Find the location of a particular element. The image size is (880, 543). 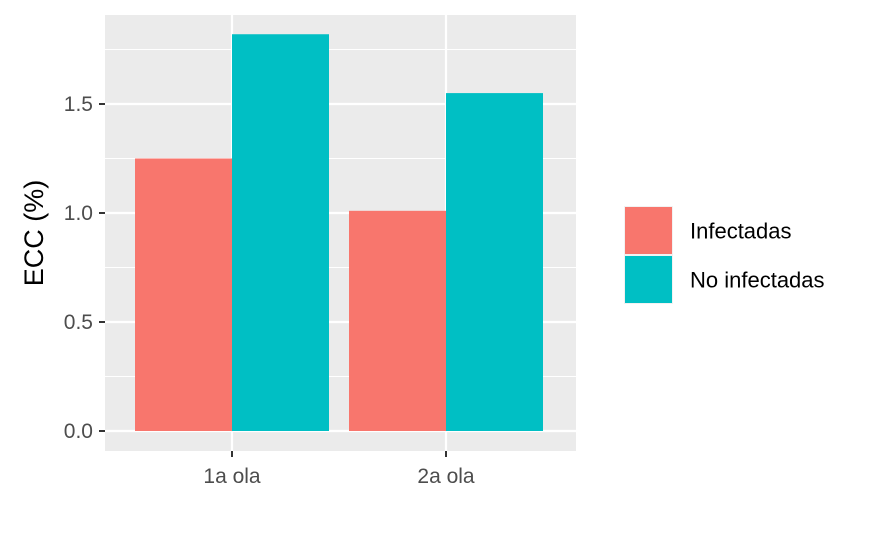

legend-label: Infectadas is located at coordinates (741, 231).